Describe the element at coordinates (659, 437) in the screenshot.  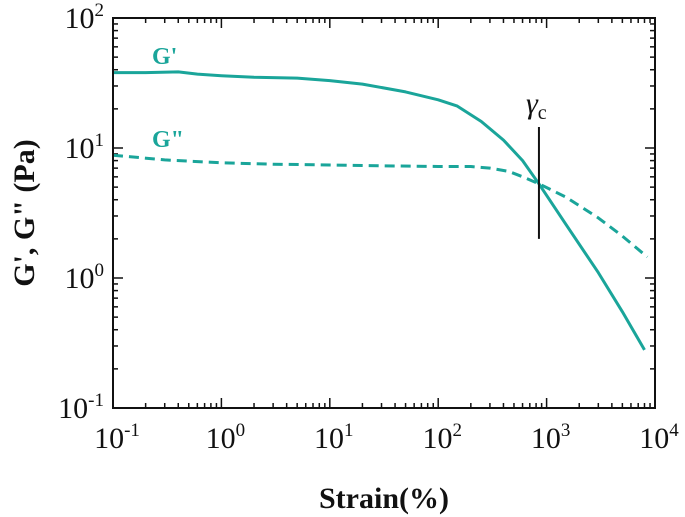
I see `x-tick-label: 10⁴` at that location.